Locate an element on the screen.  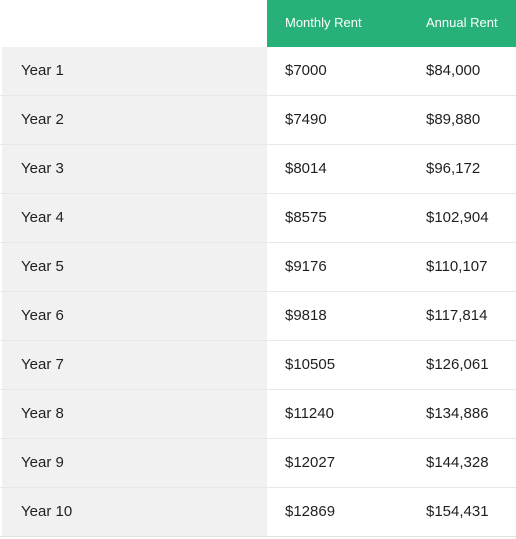
header-empty-cell is located at coordinates (133, 23).